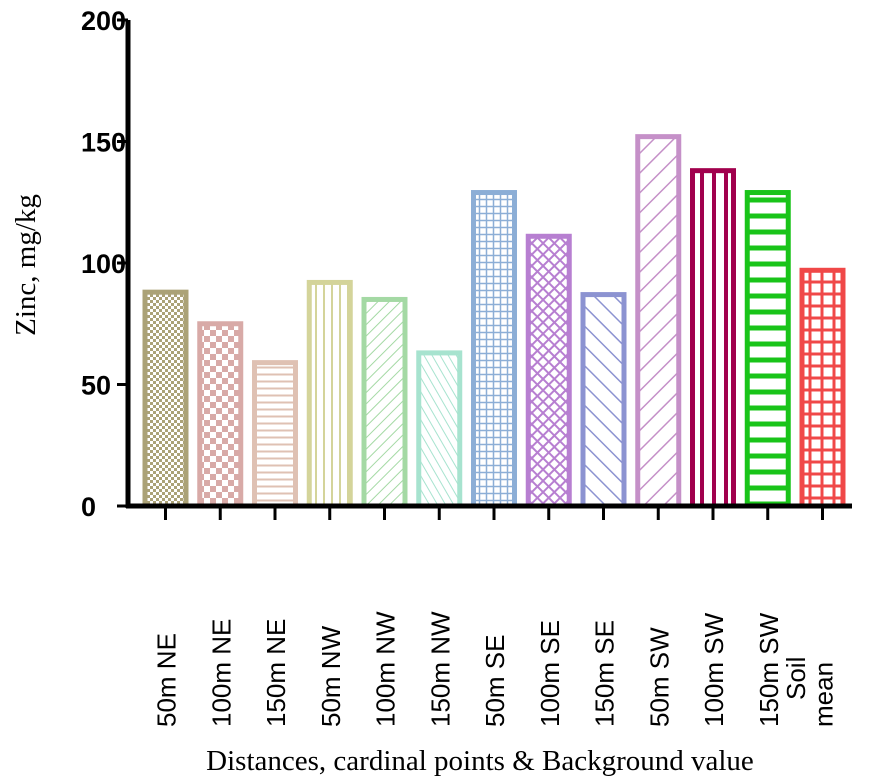 The height and width of the screenshot is (782, 870). What do you see at coordinates (769, 669) in the screenshot?
I see `x-tick-label: 150m SW` at bounding box center [769, 669].